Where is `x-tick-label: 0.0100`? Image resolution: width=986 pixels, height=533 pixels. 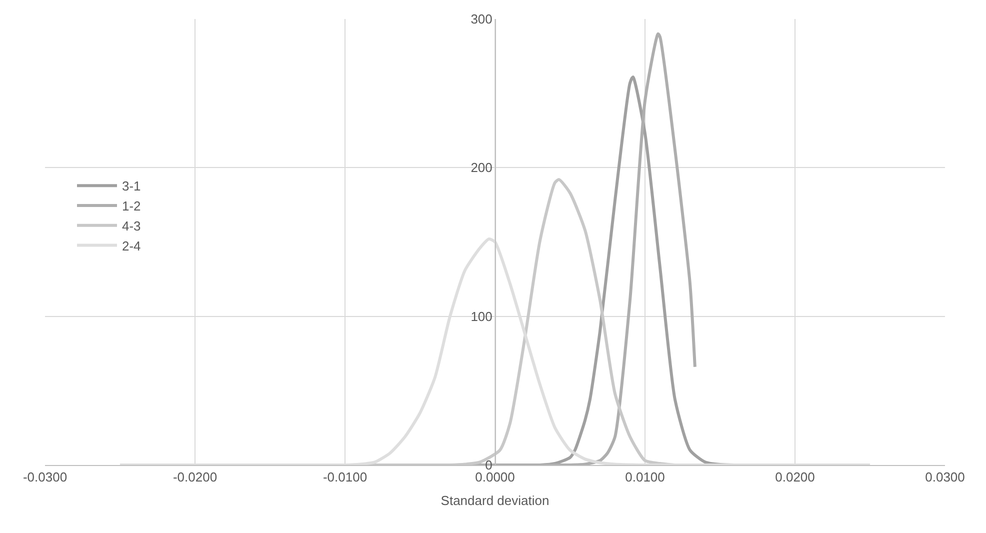
x-tick-label: 0.0100 is located at coordinates (645, 477).